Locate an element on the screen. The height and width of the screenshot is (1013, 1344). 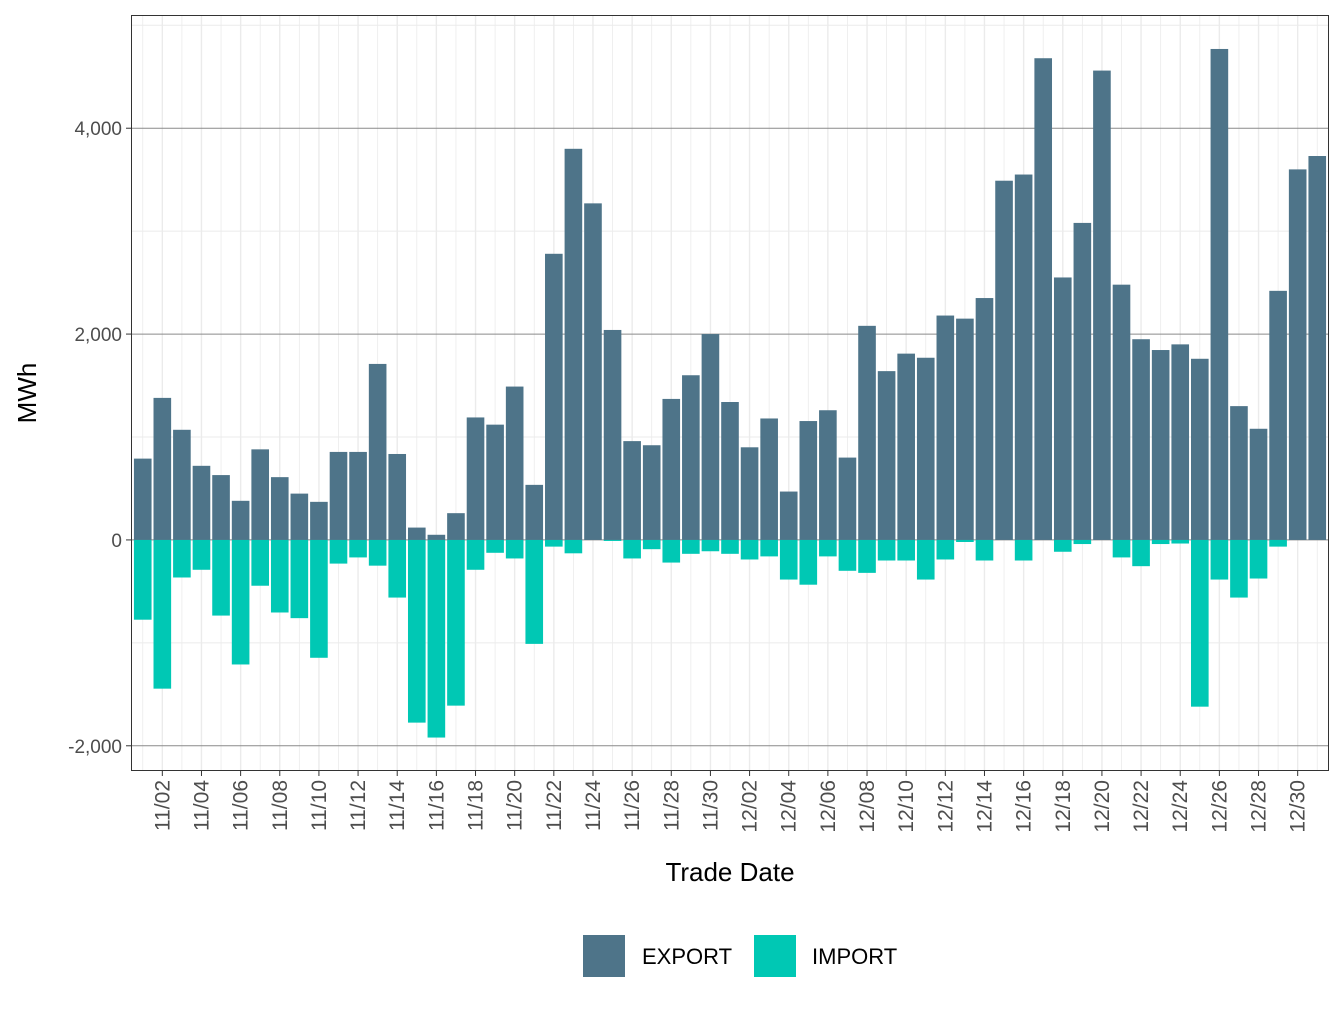
bar-import-12/18 is located at coordinates (1062, 545).